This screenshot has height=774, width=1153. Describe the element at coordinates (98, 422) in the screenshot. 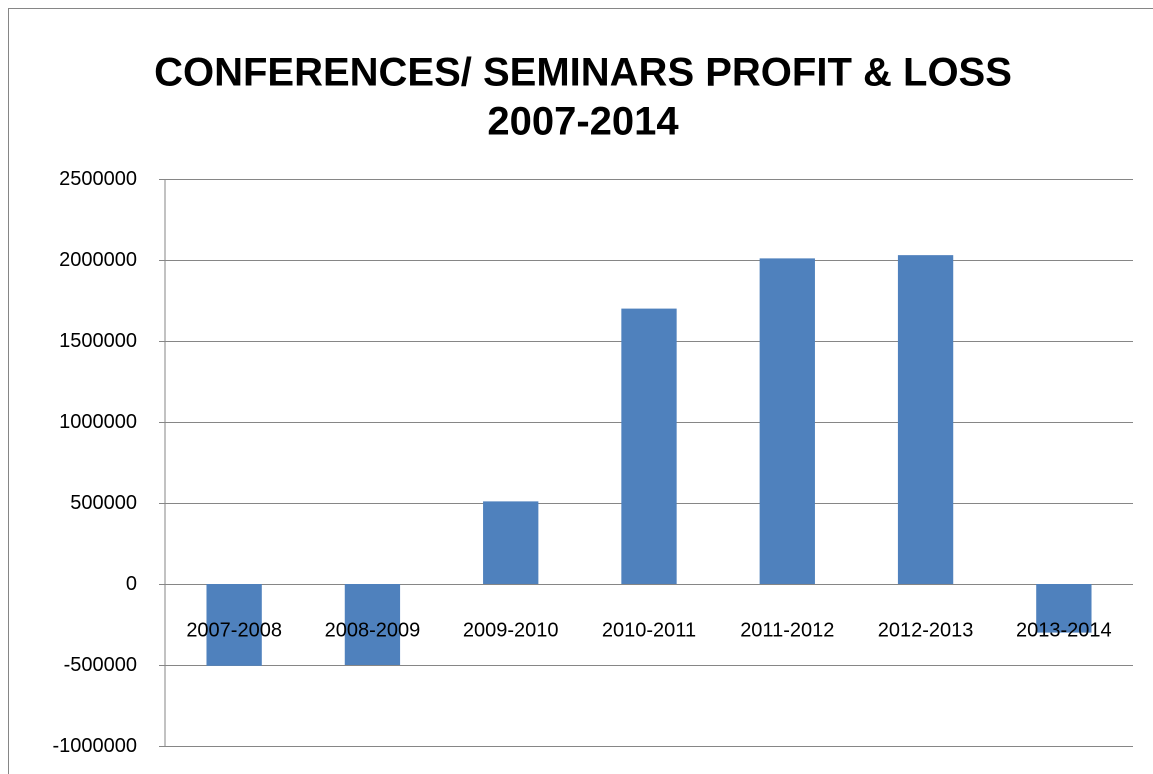

I see `y-tick-label: 1000000` at that location.